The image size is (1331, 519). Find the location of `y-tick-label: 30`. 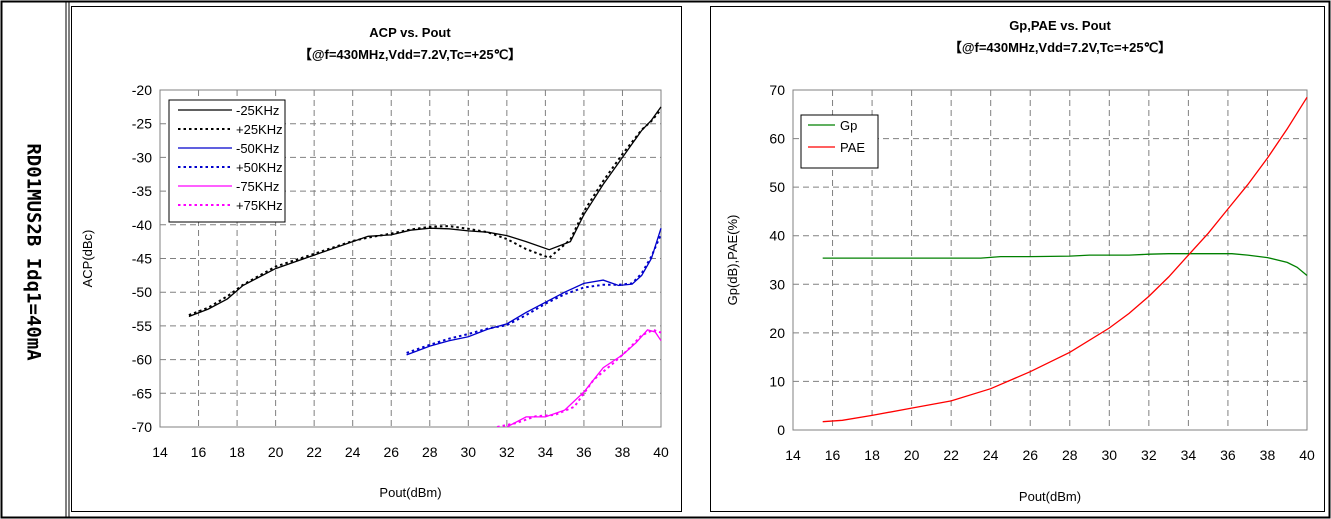

y-tick-label: 30 is located at coordinates (777, 284).